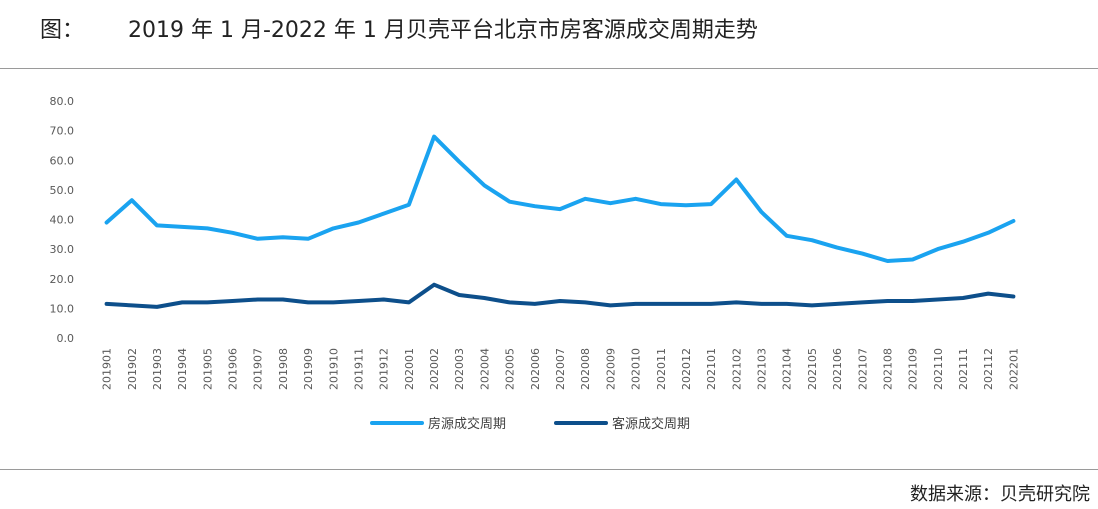 Image resolution: width=1098 pixels, height=509 pixels. I want to click on x-tick-label: 202106, so click(837, 369).